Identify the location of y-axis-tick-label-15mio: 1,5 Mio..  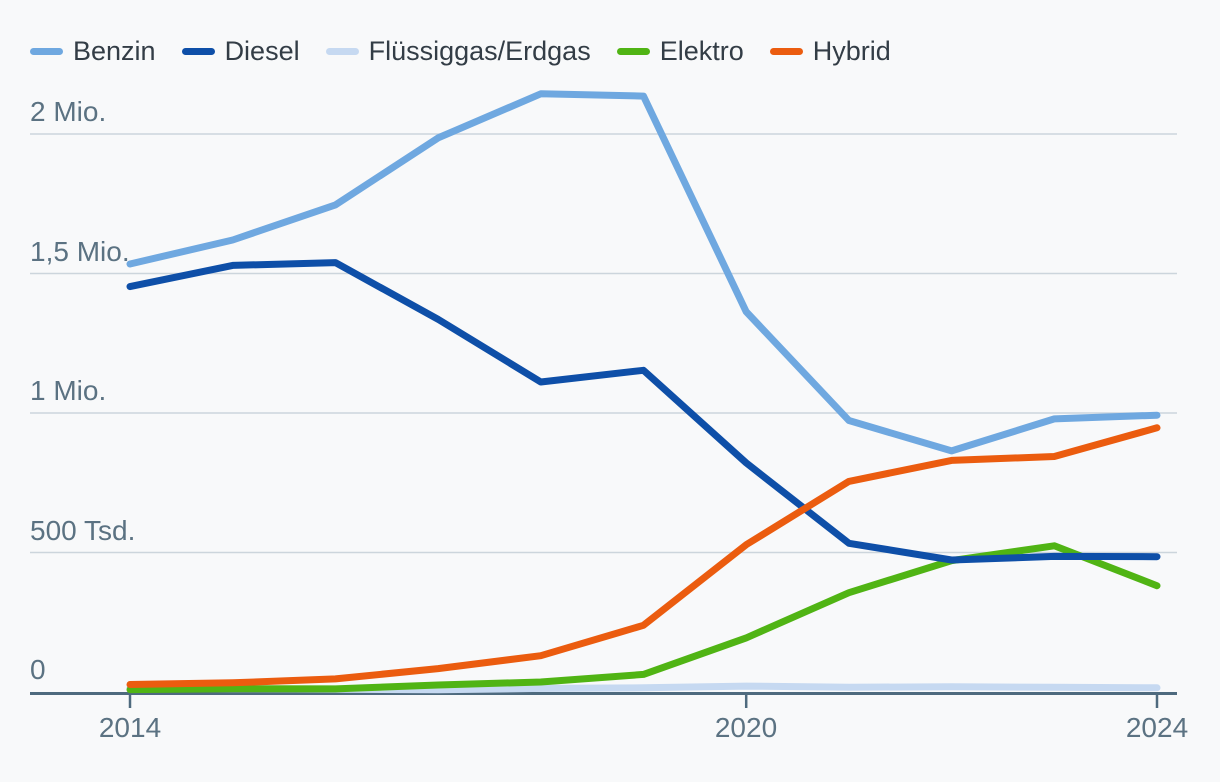
(80, 251).